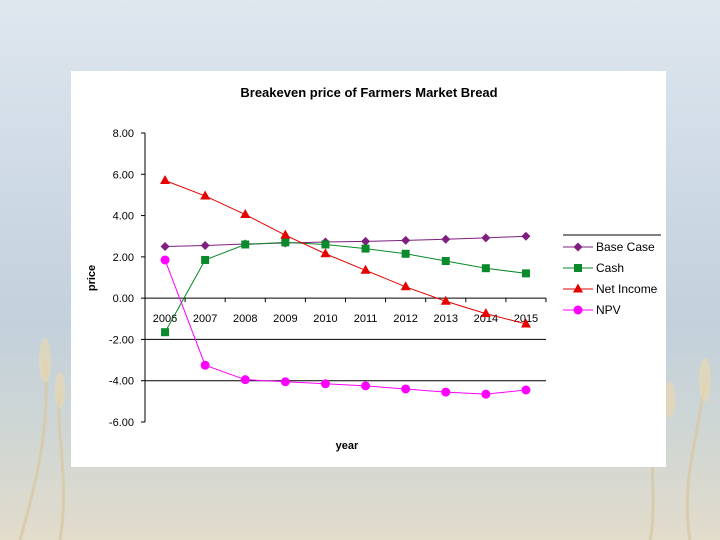 The height and width of the screenshot is (540, 720). What do you see at coordinates (578, 268) in the screenshot?
I see `legend-marker-cash` at bounding box center [578, 268].